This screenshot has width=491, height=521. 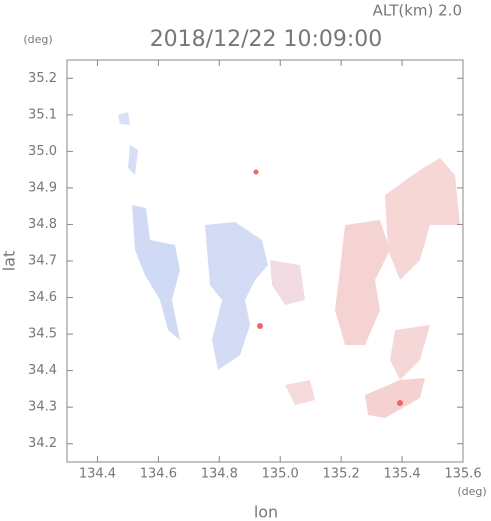 I want to click on y-tick-label: 35.2, so click(x=42, y=78).